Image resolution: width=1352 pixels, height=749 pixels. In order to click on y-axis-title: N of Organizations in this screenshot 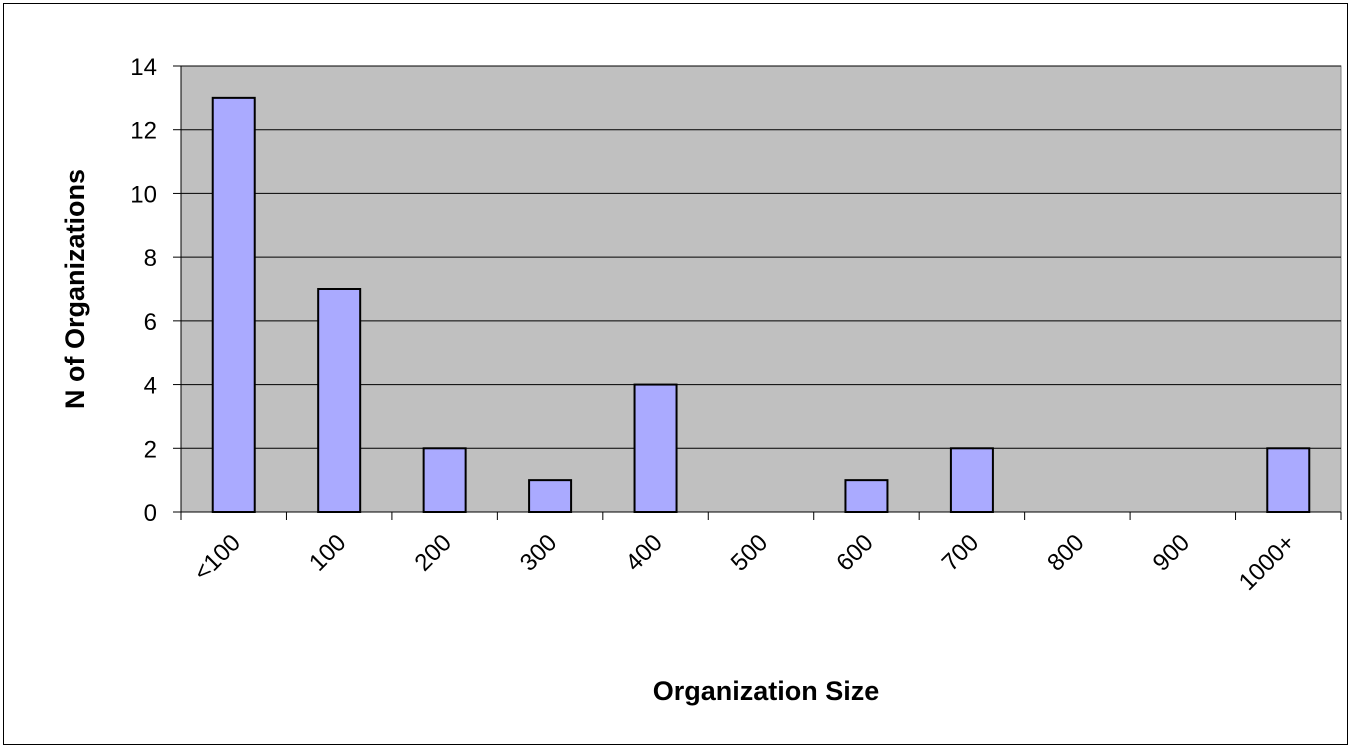, I will do `click(75, 289)`.